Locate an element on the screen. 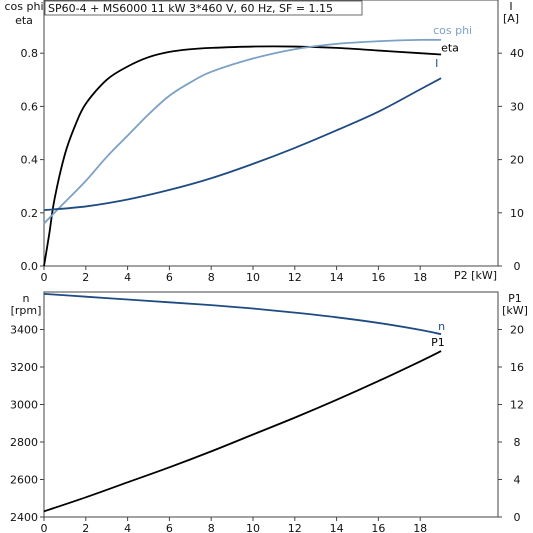 Image resolution: width=533 pixels, height=533 pixels. series-label-p1: P1 is located at coordinates (438, 342).